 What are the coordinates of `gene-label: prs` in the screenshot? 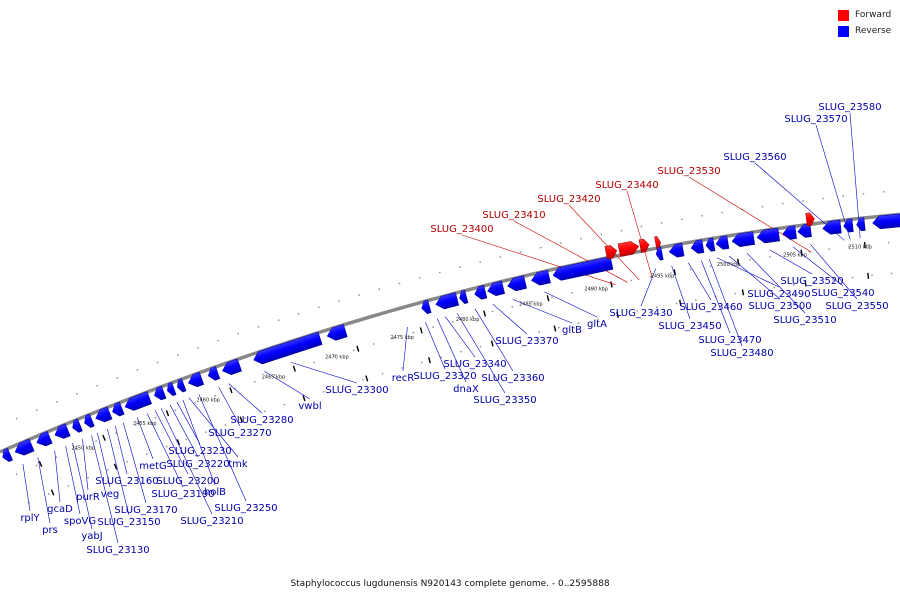 It's located at (50, 530).